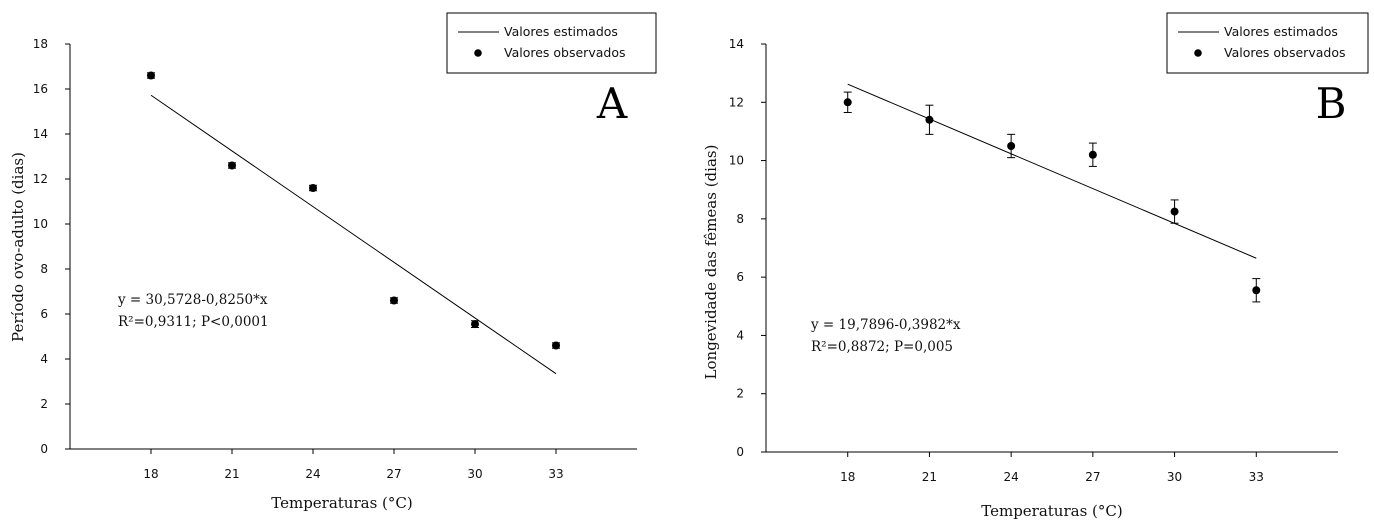 This screenshot has height=520, width=1374. Describe the element at coordinates (882, 347) in the screenshot. I see `regression-stats: R²=0,8872; P=0,005` at that location.